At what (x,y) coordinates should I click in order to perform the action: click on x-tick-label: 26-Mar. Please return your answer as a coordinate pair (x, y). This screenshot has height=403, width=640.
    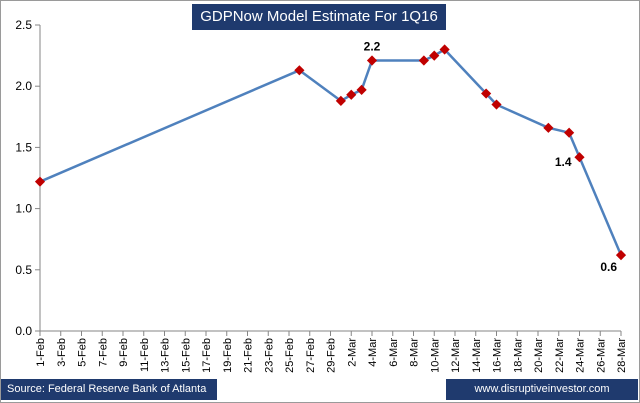
    Looking at the image, I should click on (601, 355).